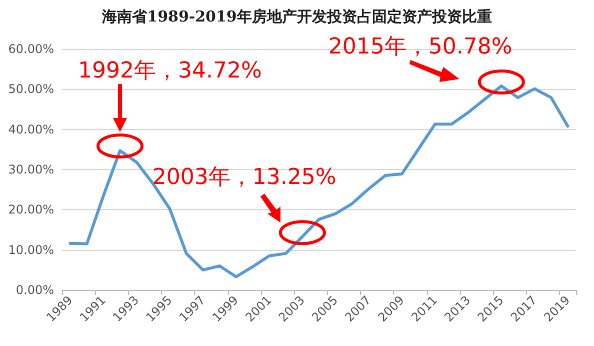 This screenshot has width=594, height=346. I want to click on y-tick-label: 20.00%, so click(31, 209).